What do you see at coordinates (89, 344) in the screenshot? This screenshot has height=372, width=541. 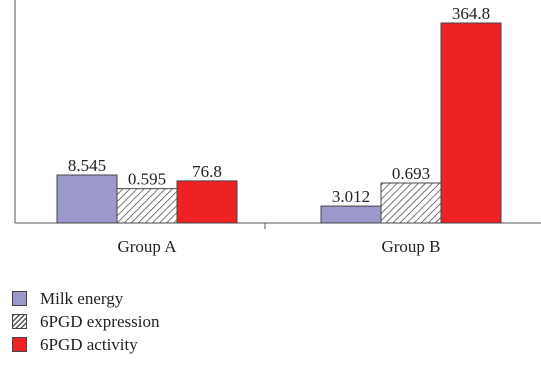 I see `legend-label: 6PGD activity` at bounding box center [89, 344].